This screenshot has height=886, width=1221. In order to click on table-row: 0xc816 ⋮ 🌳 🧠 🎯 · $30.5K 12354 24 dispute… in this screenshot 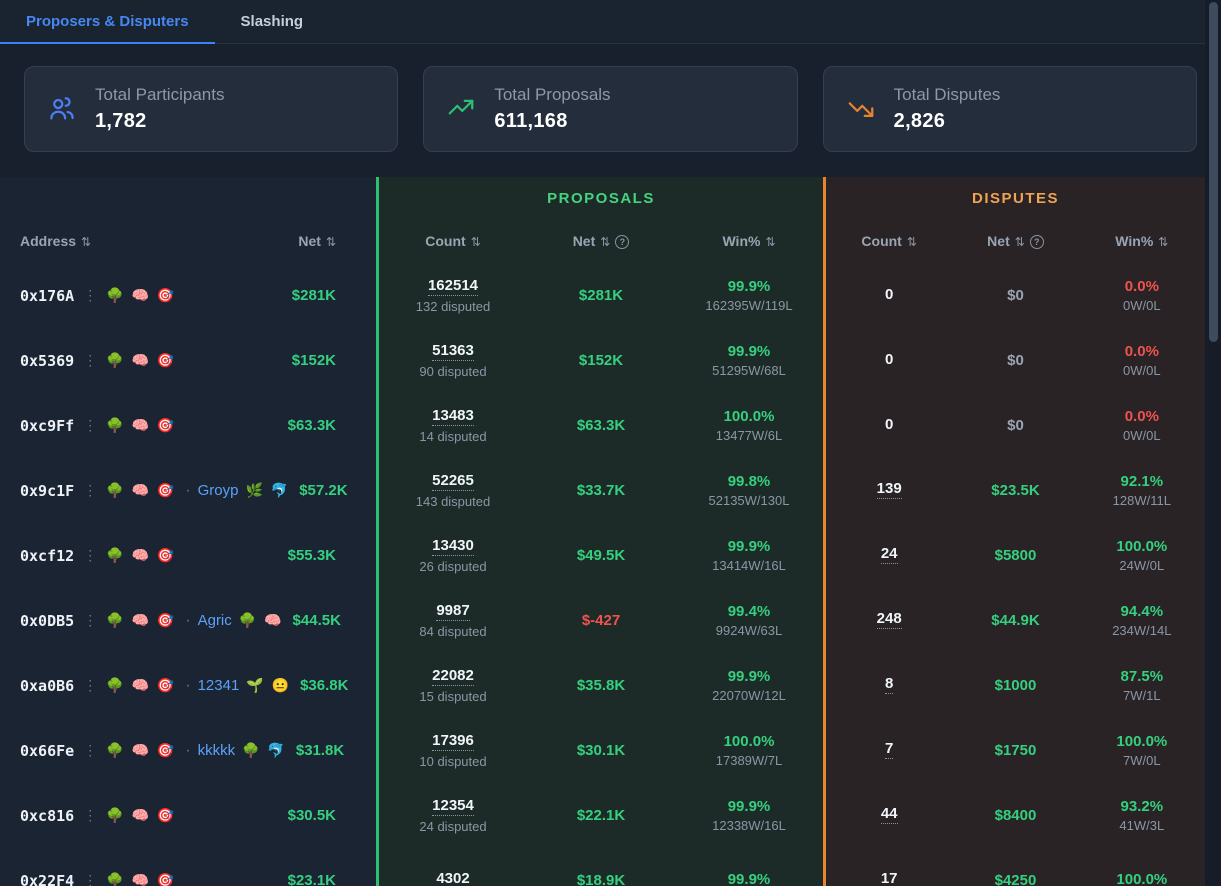, I will do `click(602, 815)`.